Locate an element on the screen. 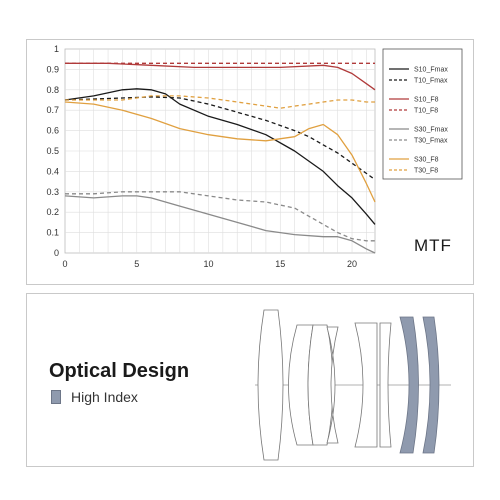 This screenshot has height=500, width=500. x-tick-label: 5 is located at coordinates (136, 264).